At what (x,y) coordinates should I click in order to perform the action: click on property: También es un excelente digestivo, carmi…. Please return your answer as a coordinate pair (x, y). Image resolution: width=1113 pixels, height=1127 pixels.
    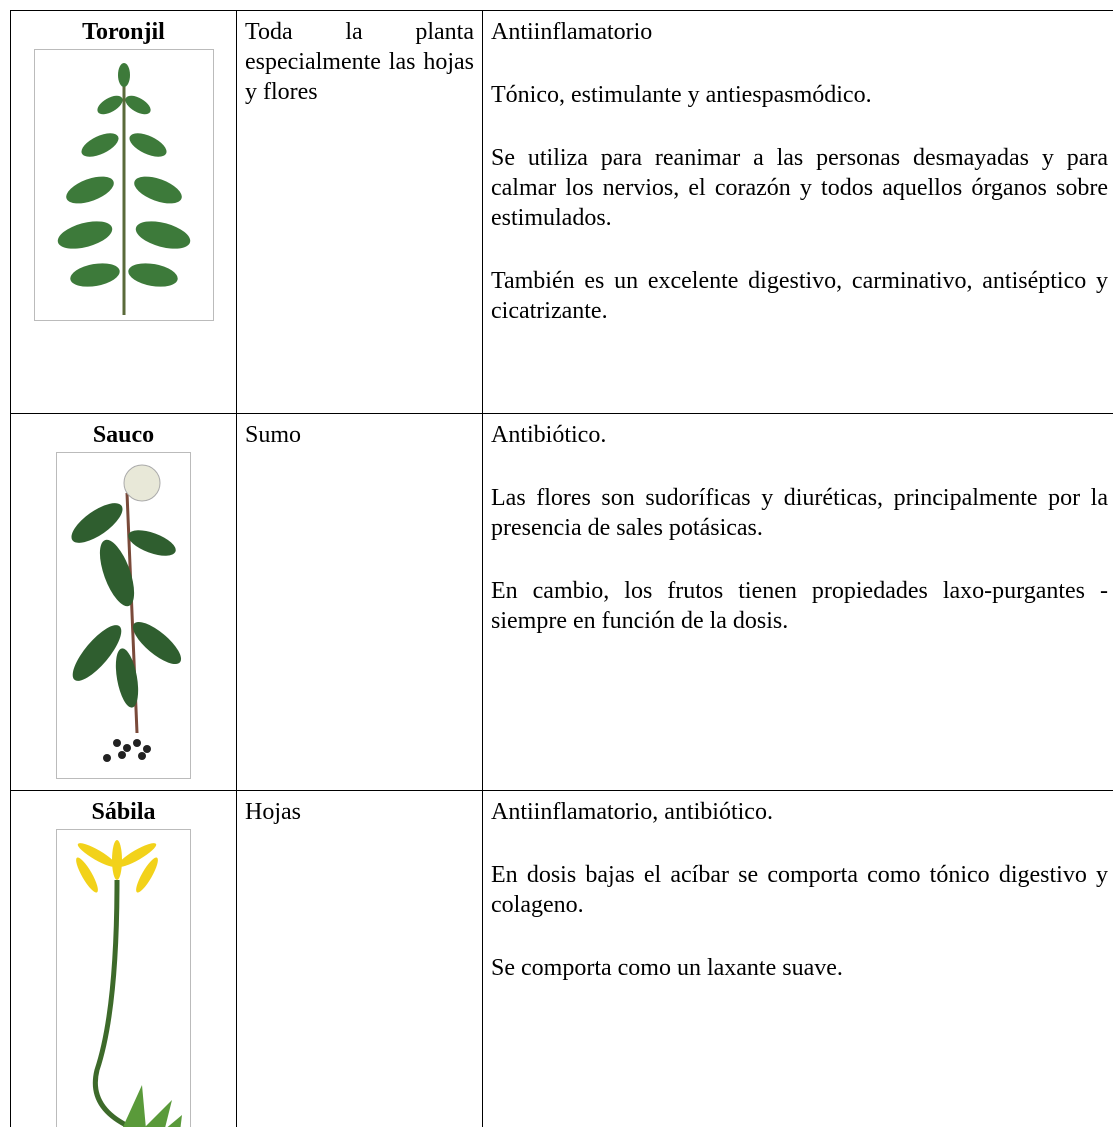
    Looking at the image, I should click on (799, 296).